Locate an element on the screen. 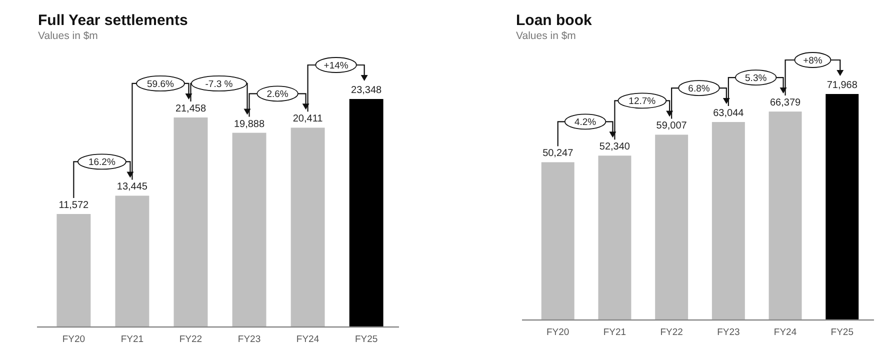 The height and width of the screenshot is (347, 884). chart-title: Full Year settlements is located at coordinates (113, 20).